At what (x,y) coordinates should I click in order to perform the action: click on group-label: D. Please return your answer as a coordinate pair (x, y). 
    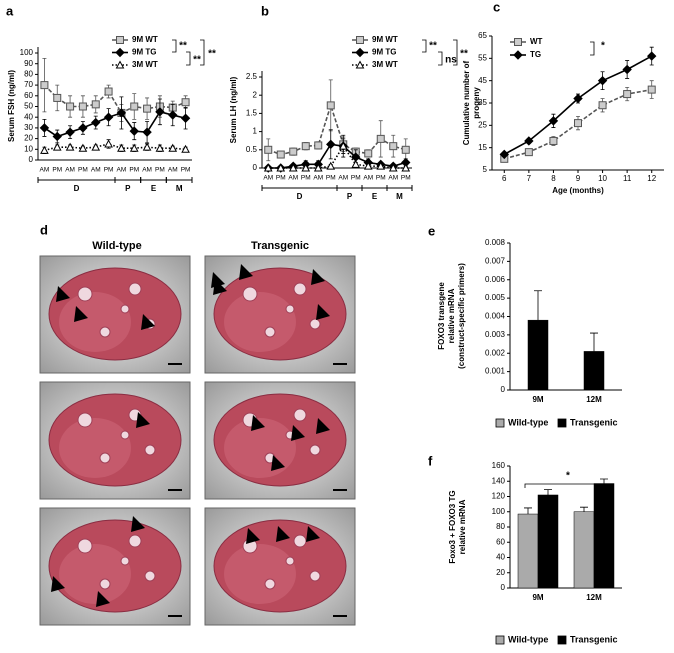
    Looking at the image, I should click on (300, 196).